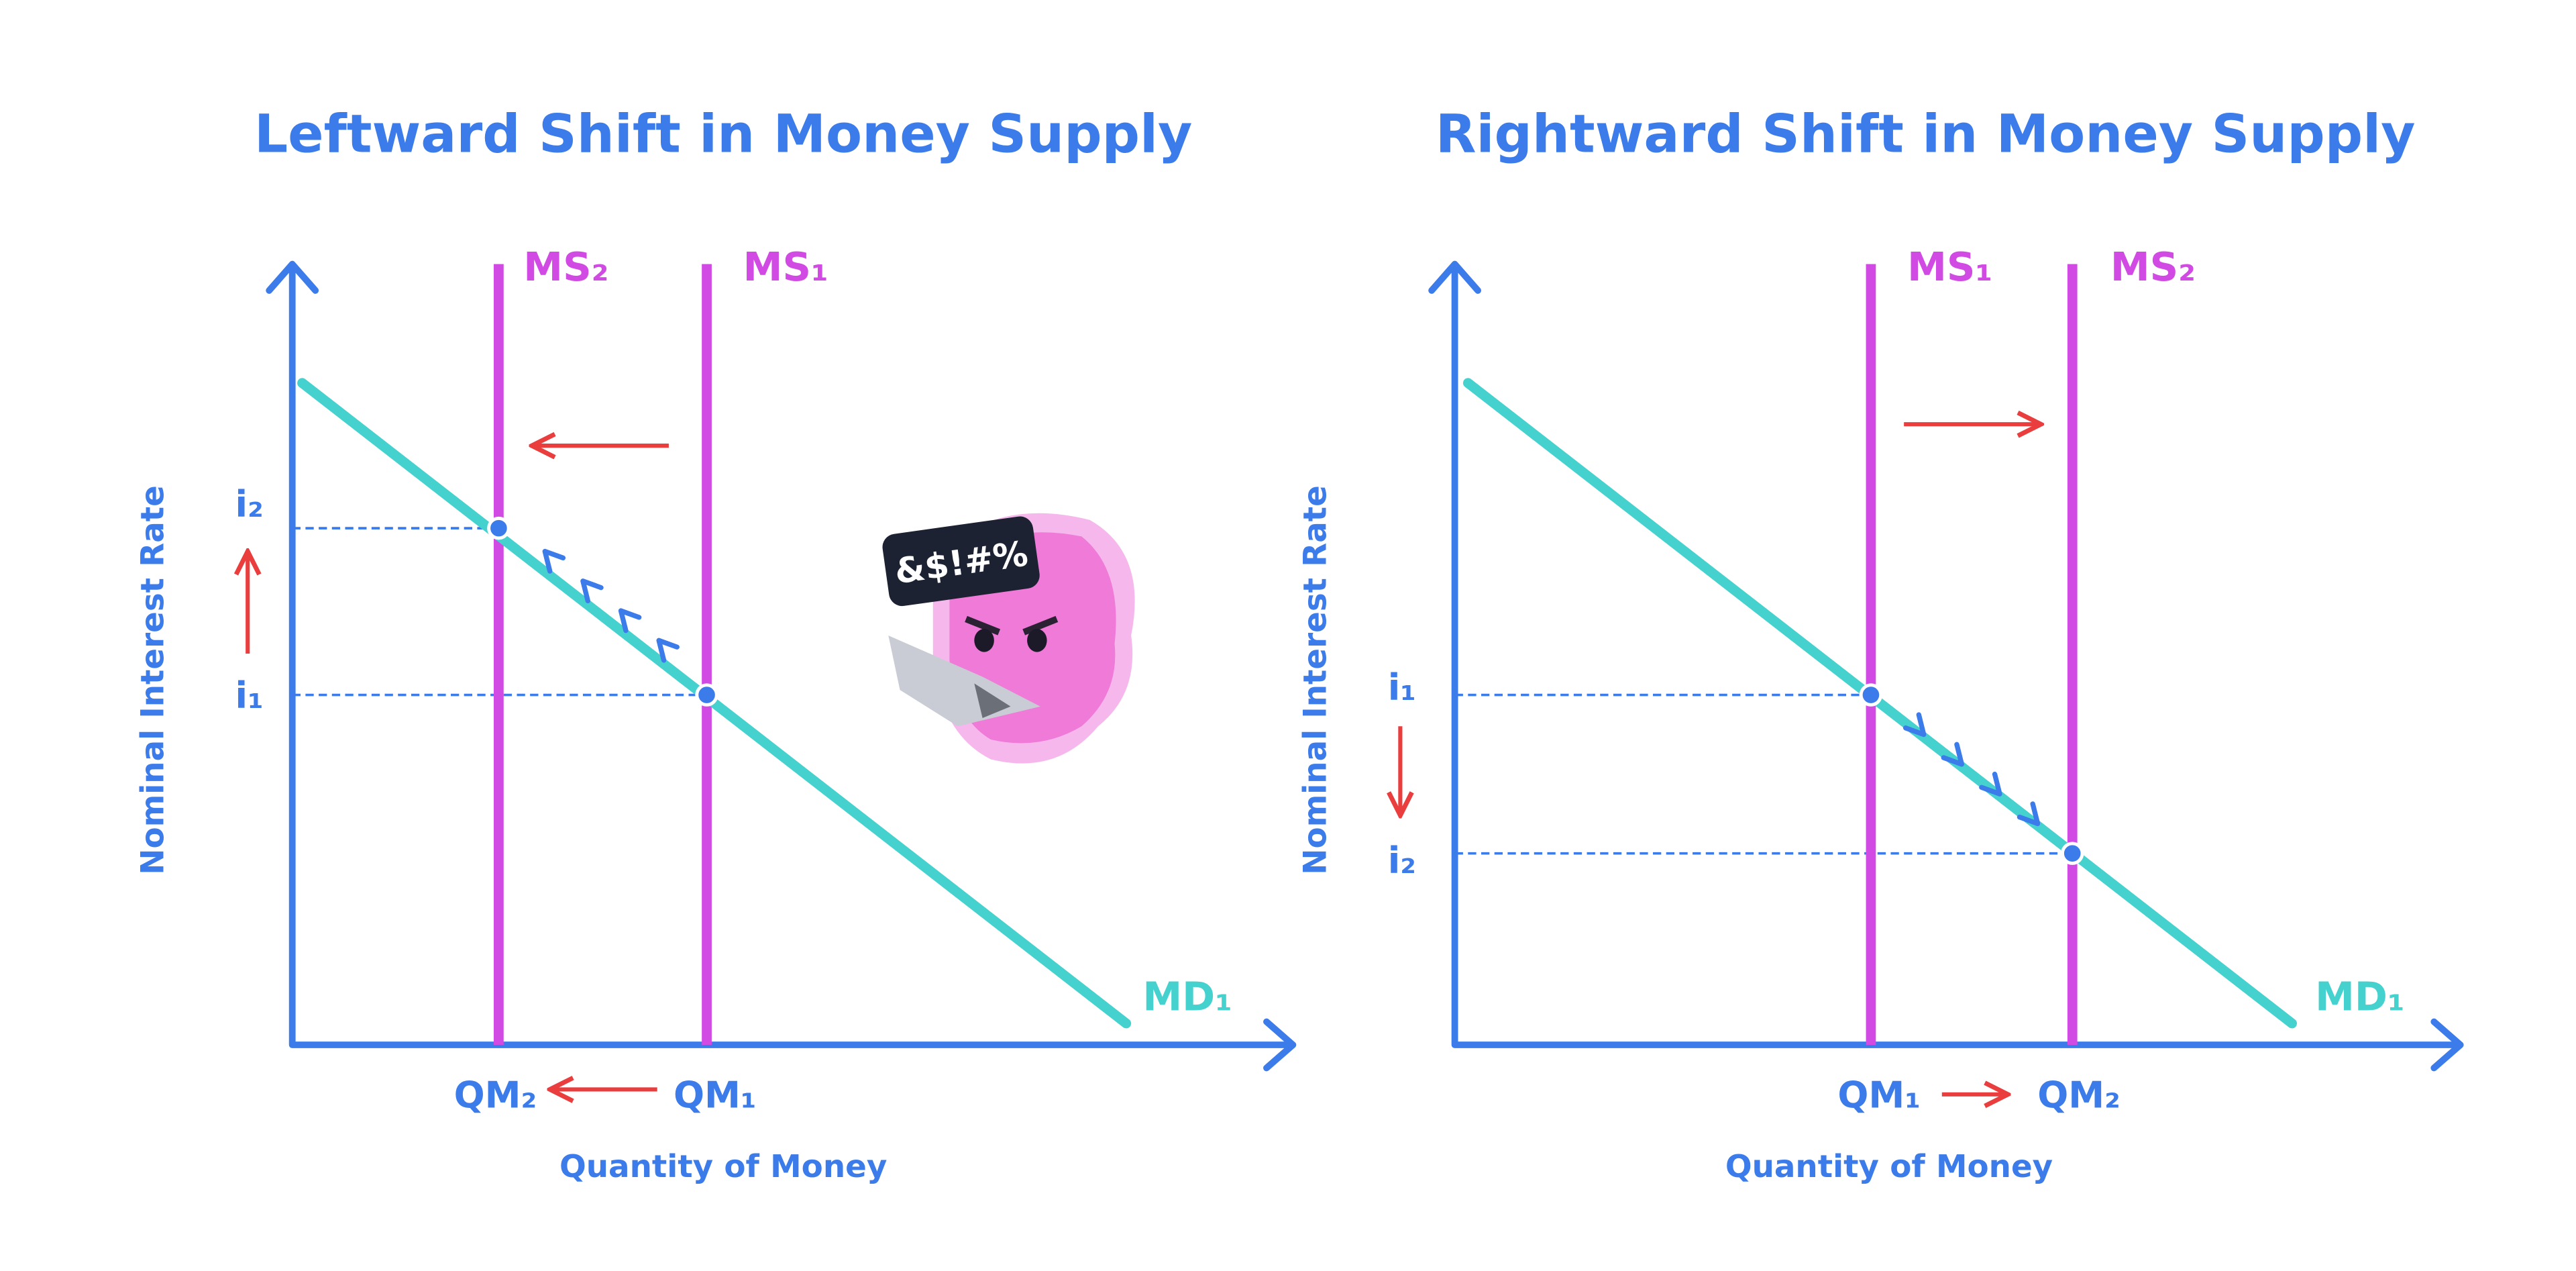 The width and height of the screenshot is (2576, 1271). I want to click on panel-title: Leftward Shift in Money Supply, so click(723, 133).